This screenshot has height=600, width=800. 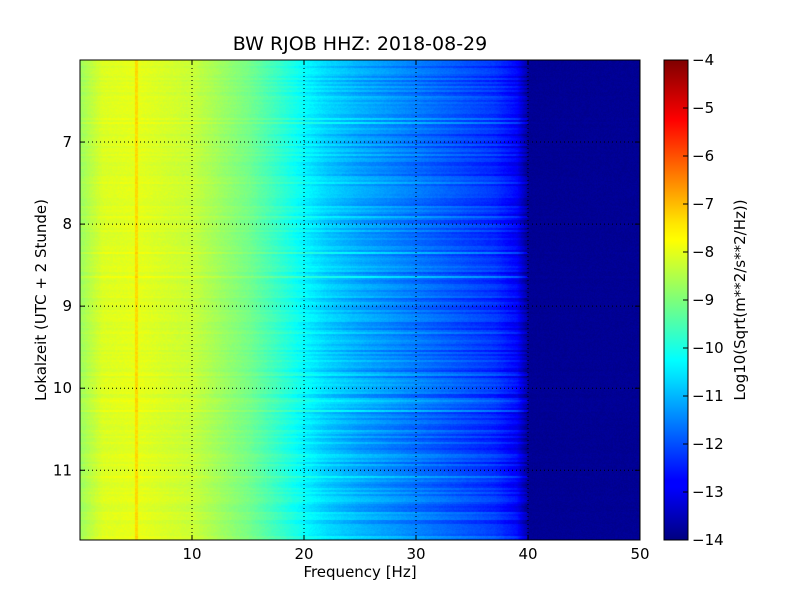 I want to click on colorbar-tick-label: −13, so click(x=708, y=492).